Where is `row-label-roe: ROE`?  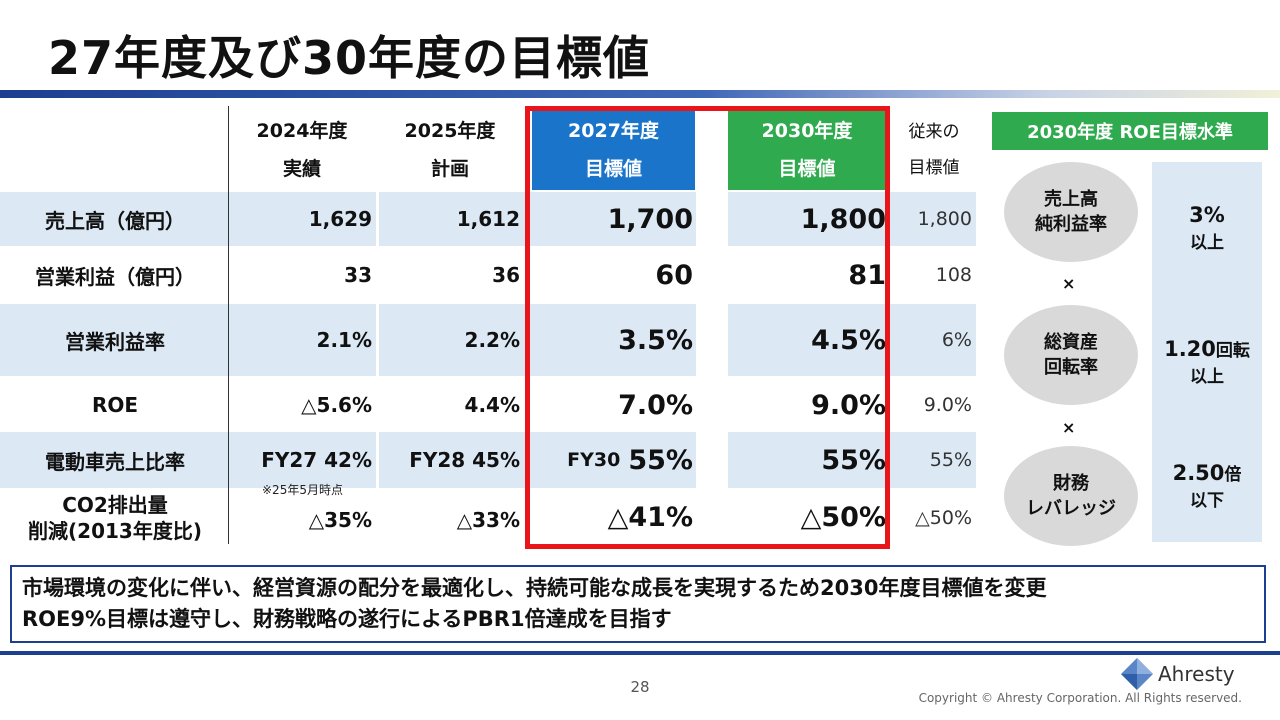 row-label-roe: ROE is located at coordinates (115, 405).